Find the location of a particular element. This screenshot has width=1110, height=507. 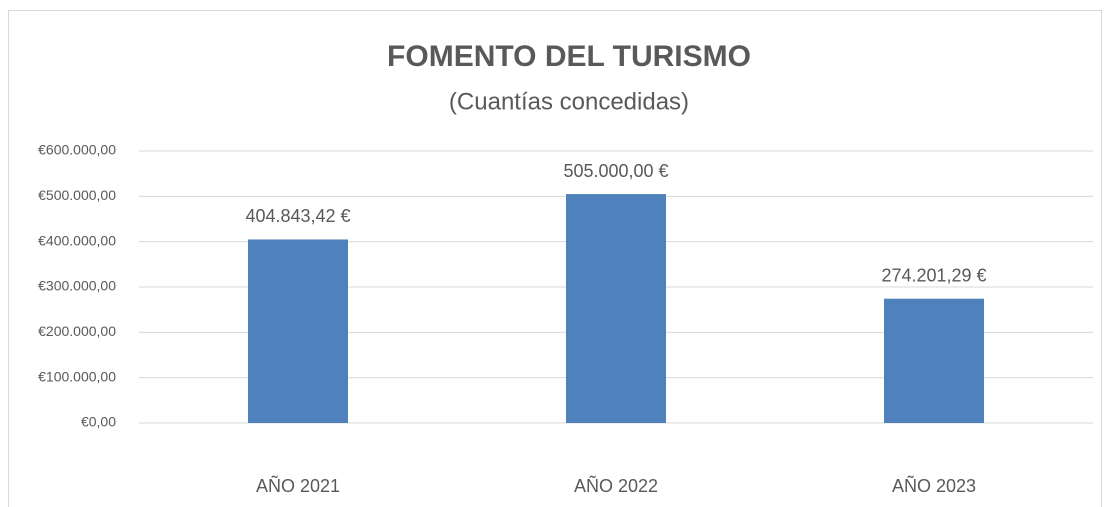

chart-subtitle: (Cuantías concedidas) is located at coordinates (569, 101).